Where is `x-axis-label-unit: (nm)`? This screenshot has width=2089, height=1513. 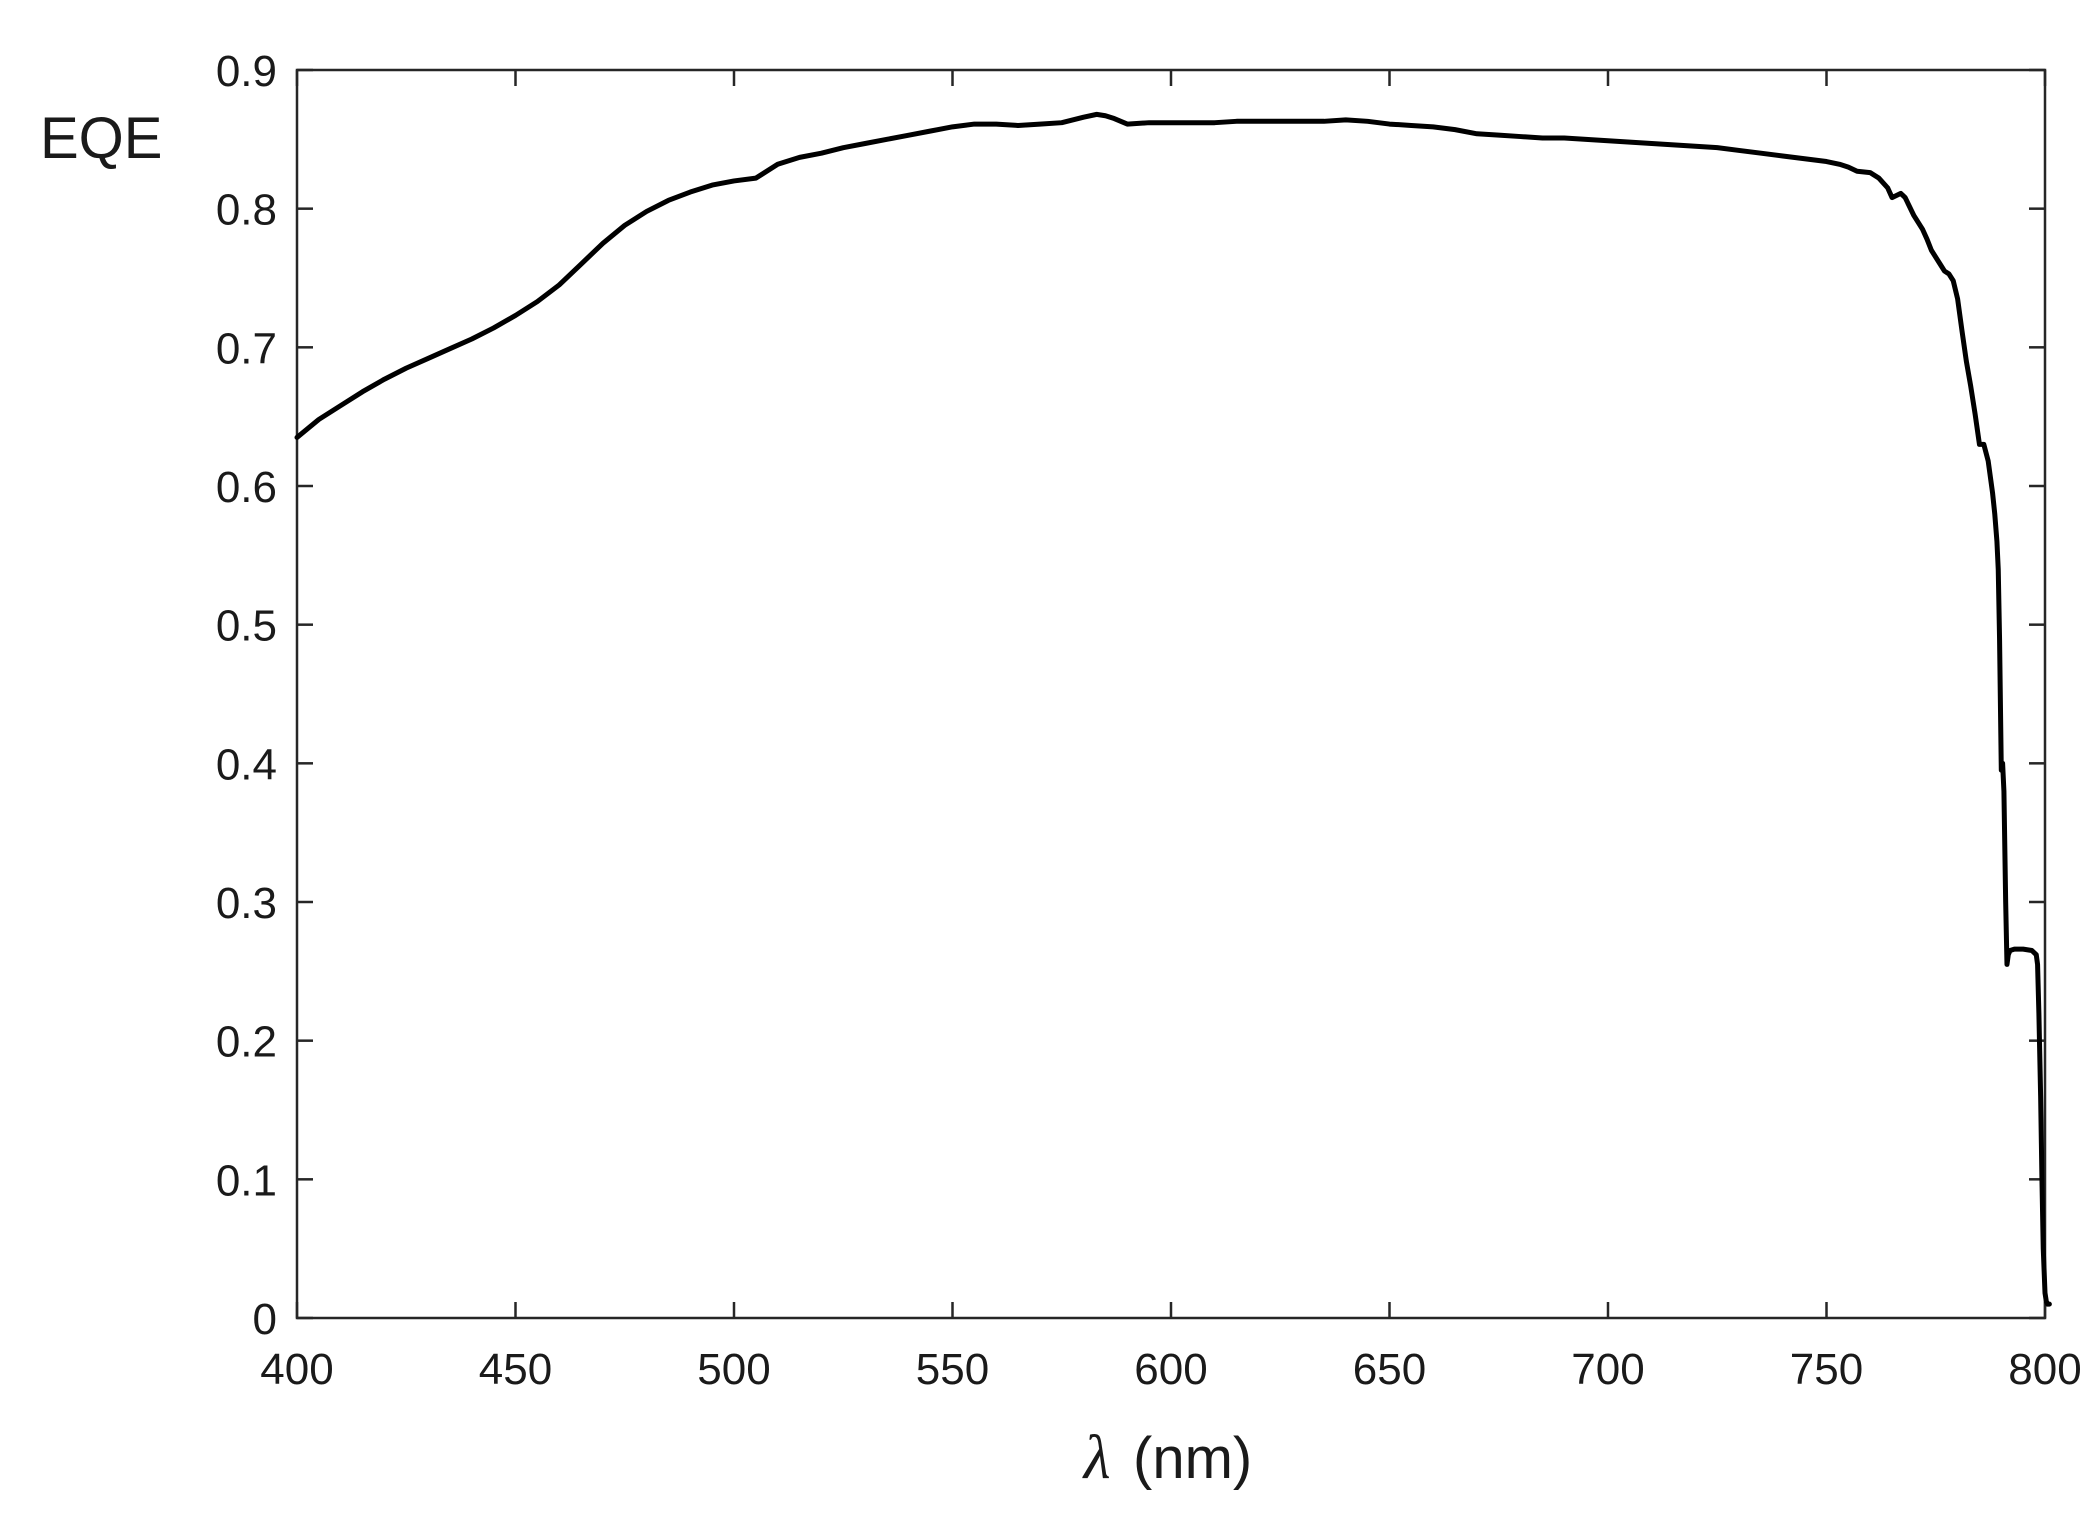
x-axis-label-unit: (nm) is located at coordinates (1192, 1458).